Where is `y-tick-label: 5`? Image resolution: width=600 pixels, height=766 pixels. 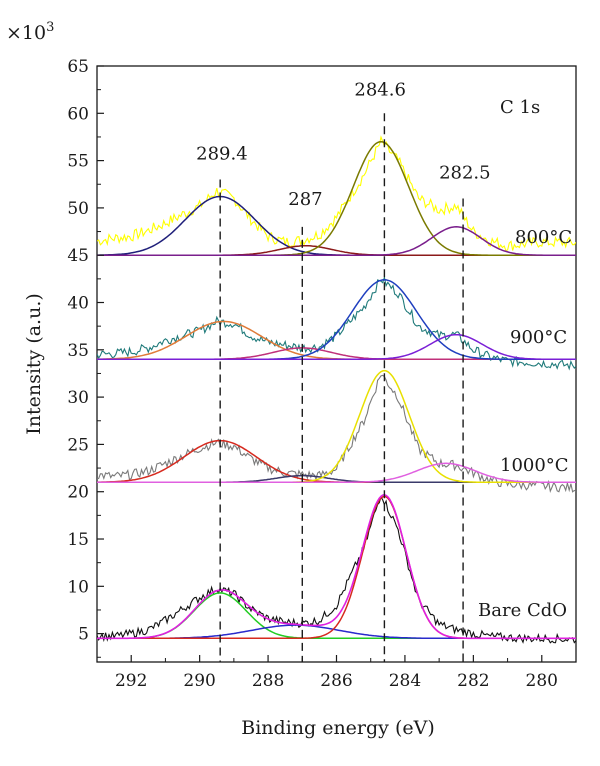 y-tick-label: 5 is located at coordinates (83, 635).